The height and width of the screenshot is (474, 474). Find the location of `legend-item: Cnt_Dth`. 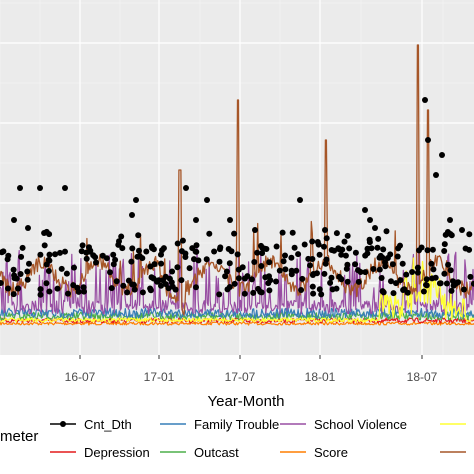

legend-item: Cnt_Dth is located at coordinates (91, 424).